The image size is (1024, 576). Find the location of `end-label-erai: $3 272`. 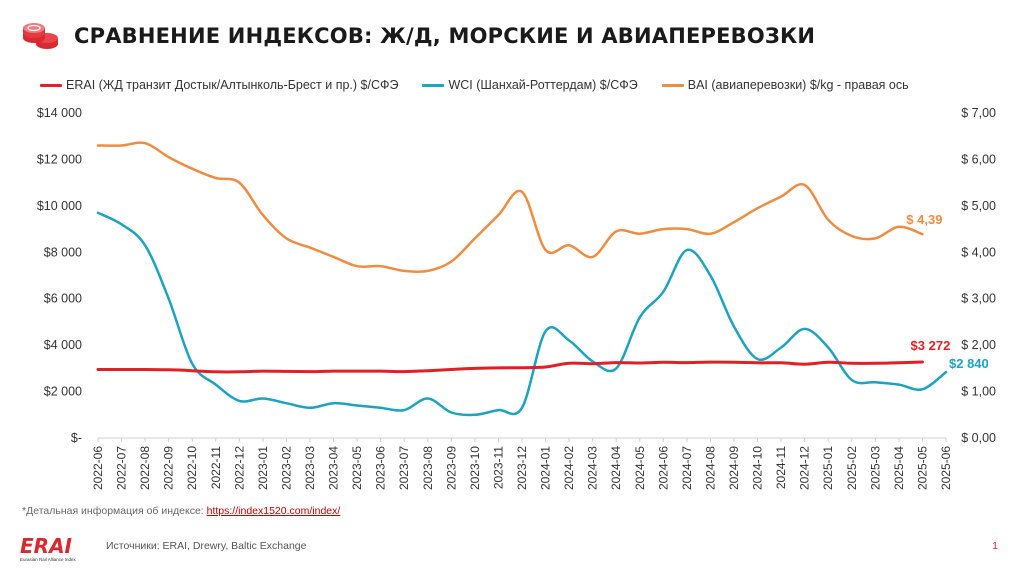

end-label-erai: $3 272 is located at coordinates (931, 345).